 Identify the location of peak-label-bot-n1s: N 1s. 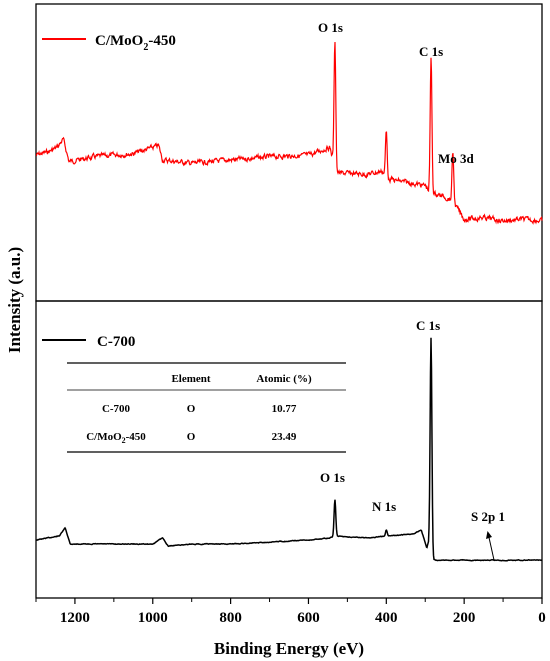
(384, 506).